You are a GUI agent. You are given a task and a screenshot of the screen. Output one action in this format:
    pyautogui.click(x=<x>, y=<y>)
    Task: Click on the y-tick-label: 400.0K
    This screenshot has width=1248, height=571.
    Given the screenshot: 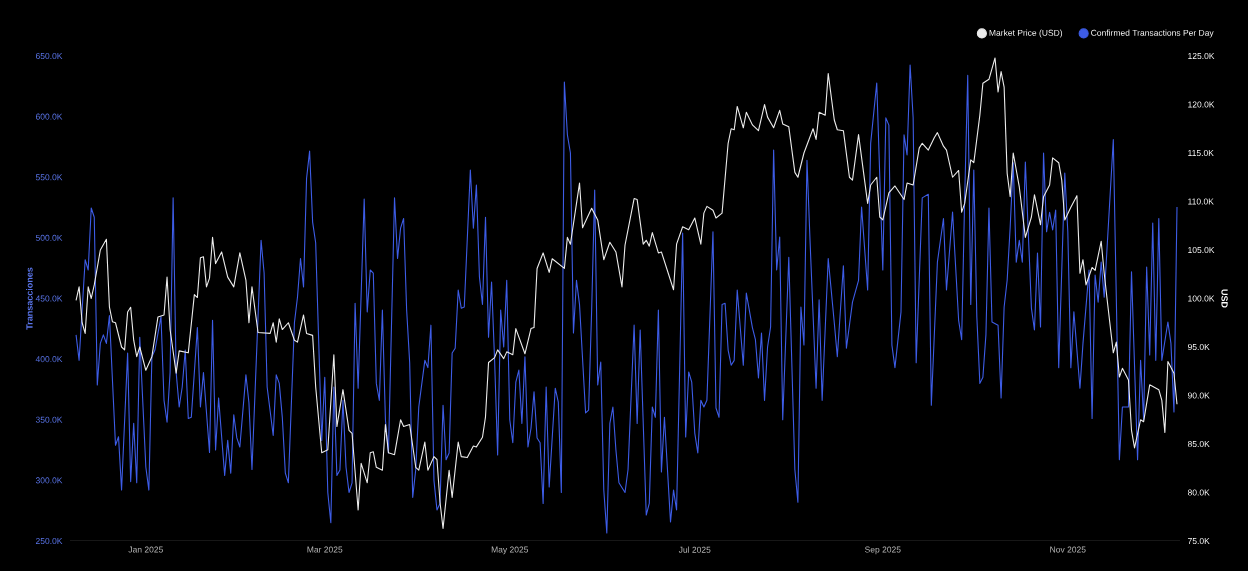 What is the action you would take?
    pyautogui.click(x=49, y=359)
    